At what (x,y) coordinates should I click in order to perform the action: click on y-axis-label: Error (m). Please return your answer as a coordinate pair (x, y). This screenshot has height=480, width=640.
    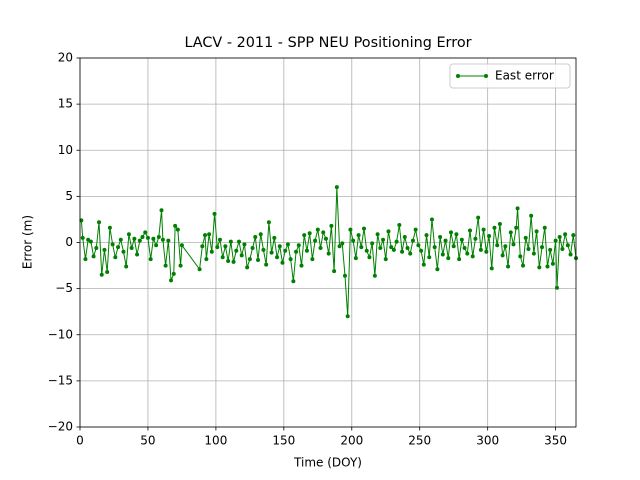
    Looking at the image, I should click on (28, 242).